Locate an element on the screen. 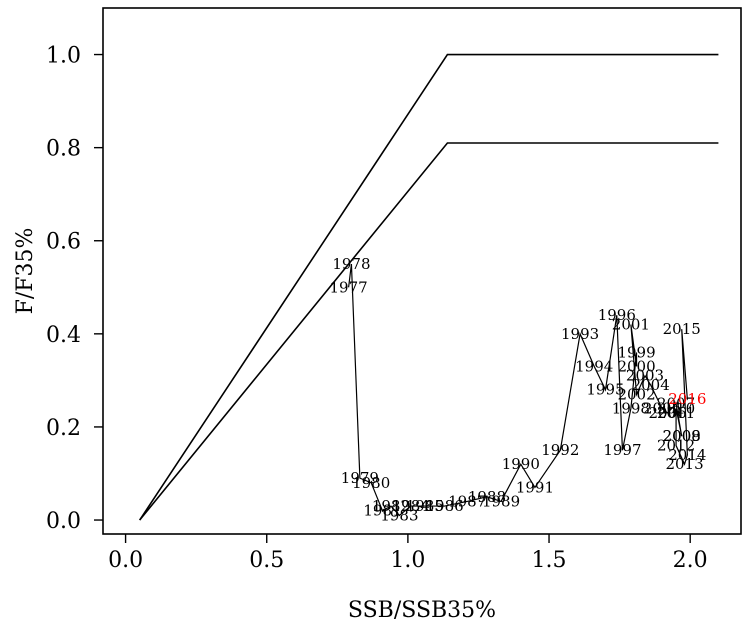 Image resolution: width=746 pixels, height=629 pixels. data-point-label: 2009 is located at coordinates (682, 436).